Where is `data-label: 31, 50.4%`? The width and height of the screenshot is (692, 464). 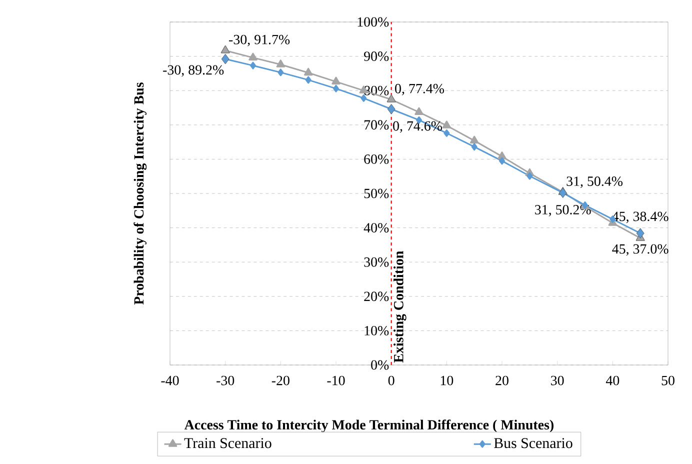 data-label: 31, 50.4% is located at coordinates (594, 182).